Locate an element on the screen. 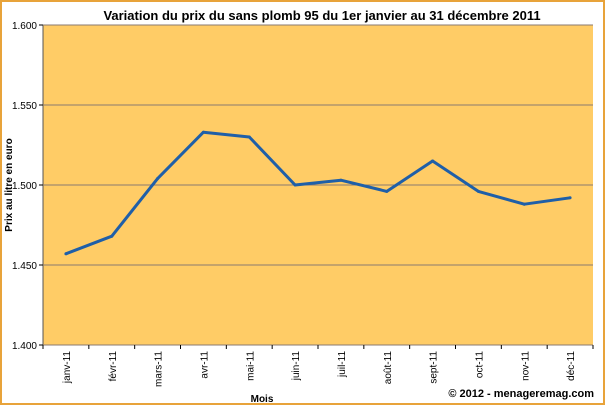 The height and width of the screenshot is (405, 605). copyright-credit: © 2012 - menageremag.com is located at coordinates (521, 394).